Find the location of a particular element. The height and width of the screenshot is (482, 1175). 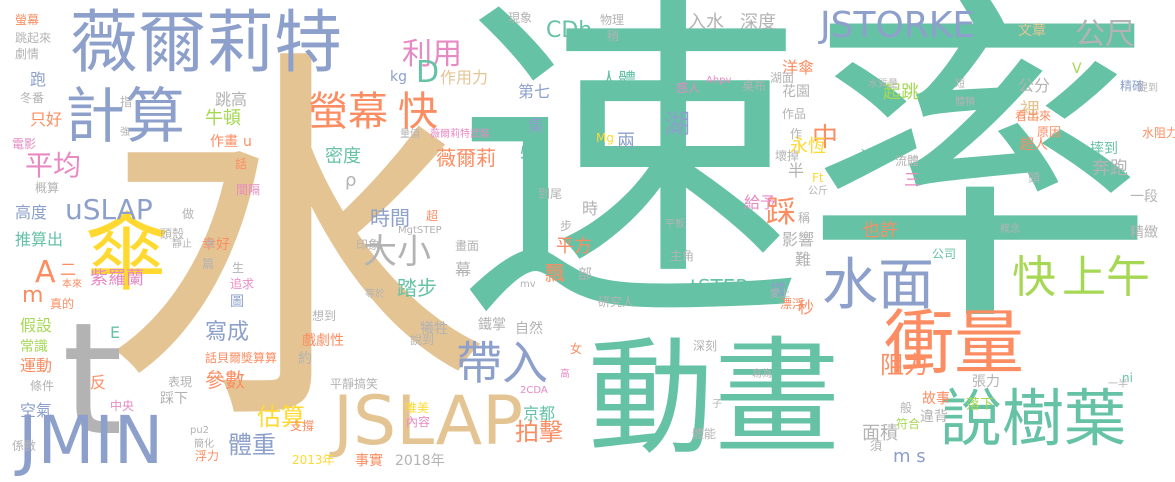

cloud-word: 三 is located at coordinates (912, 179).